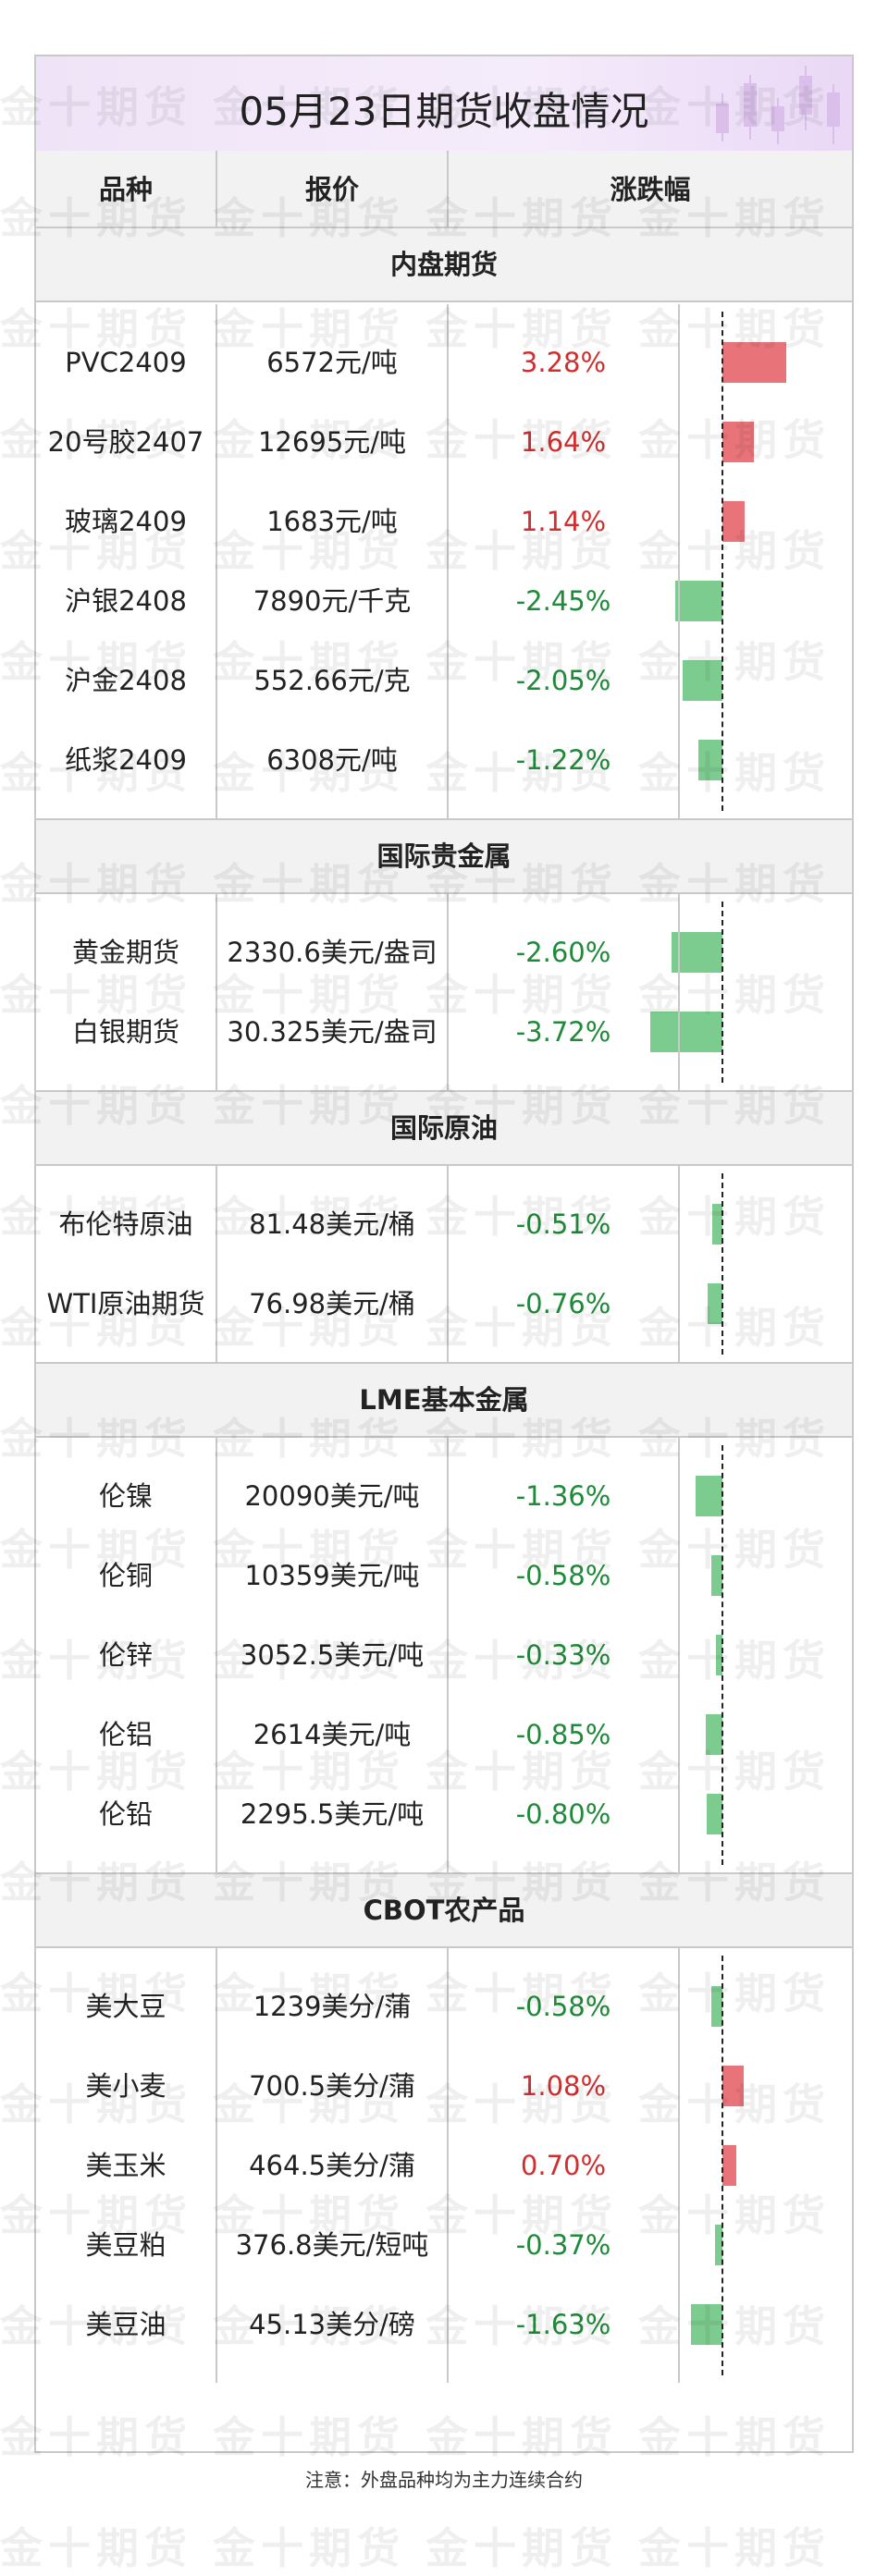 The height and width of the screenshot is (2576, 888). Describe the element at coordinates (332, 760) in the screenshot. I see `product-price: 6308元/吨` at that location.